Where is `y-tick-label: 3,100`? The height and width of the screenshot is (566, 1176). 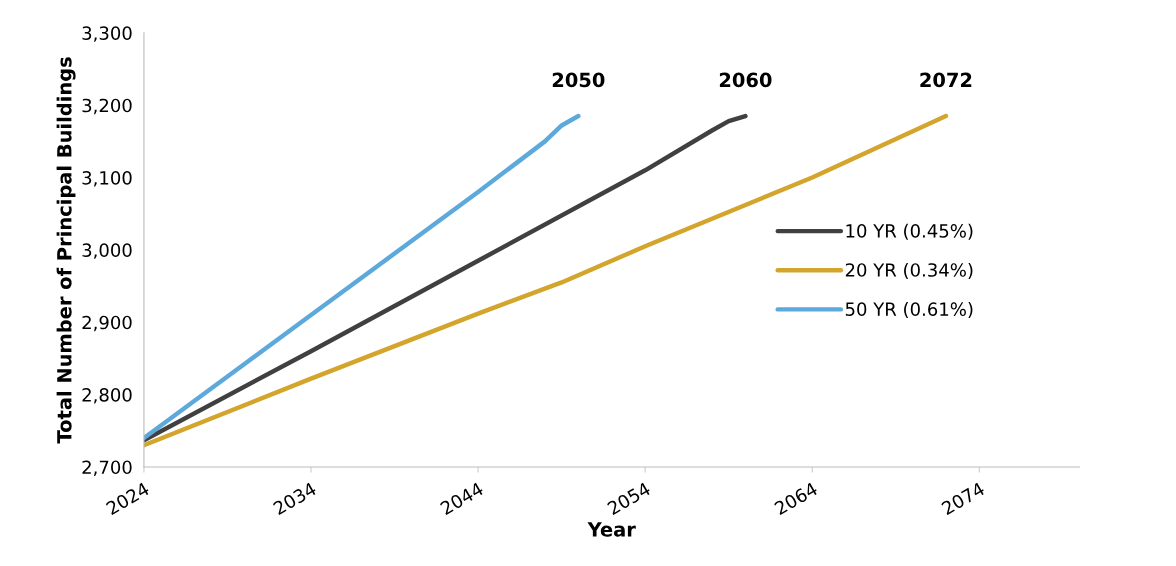
y-tick-label: 3,100 is located at coordinates (107, 178).